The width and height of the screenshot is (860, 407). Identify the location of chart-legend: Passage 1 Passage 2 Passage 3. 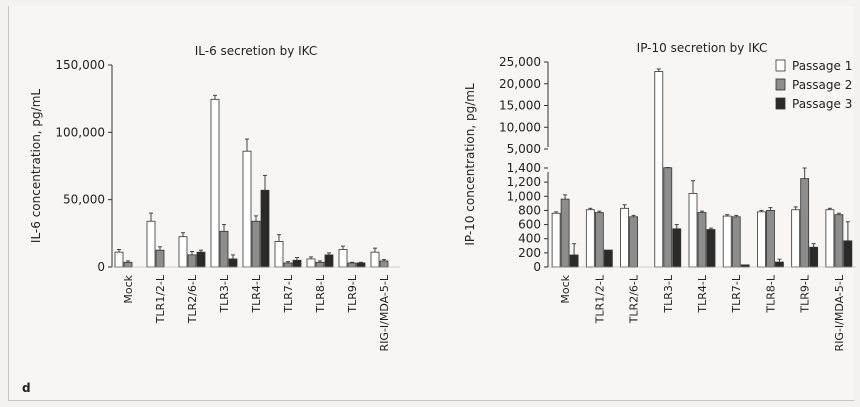
(813, 85).